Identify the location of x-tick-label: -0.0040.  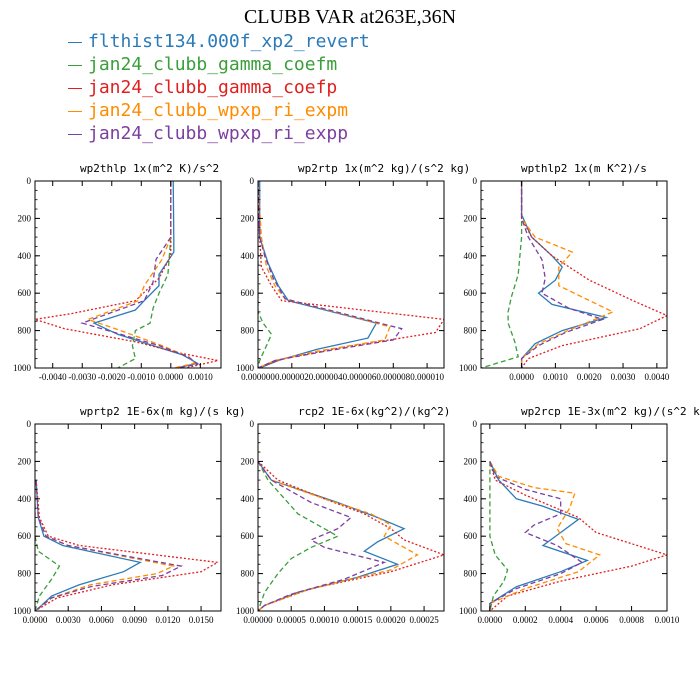
(53, 377).